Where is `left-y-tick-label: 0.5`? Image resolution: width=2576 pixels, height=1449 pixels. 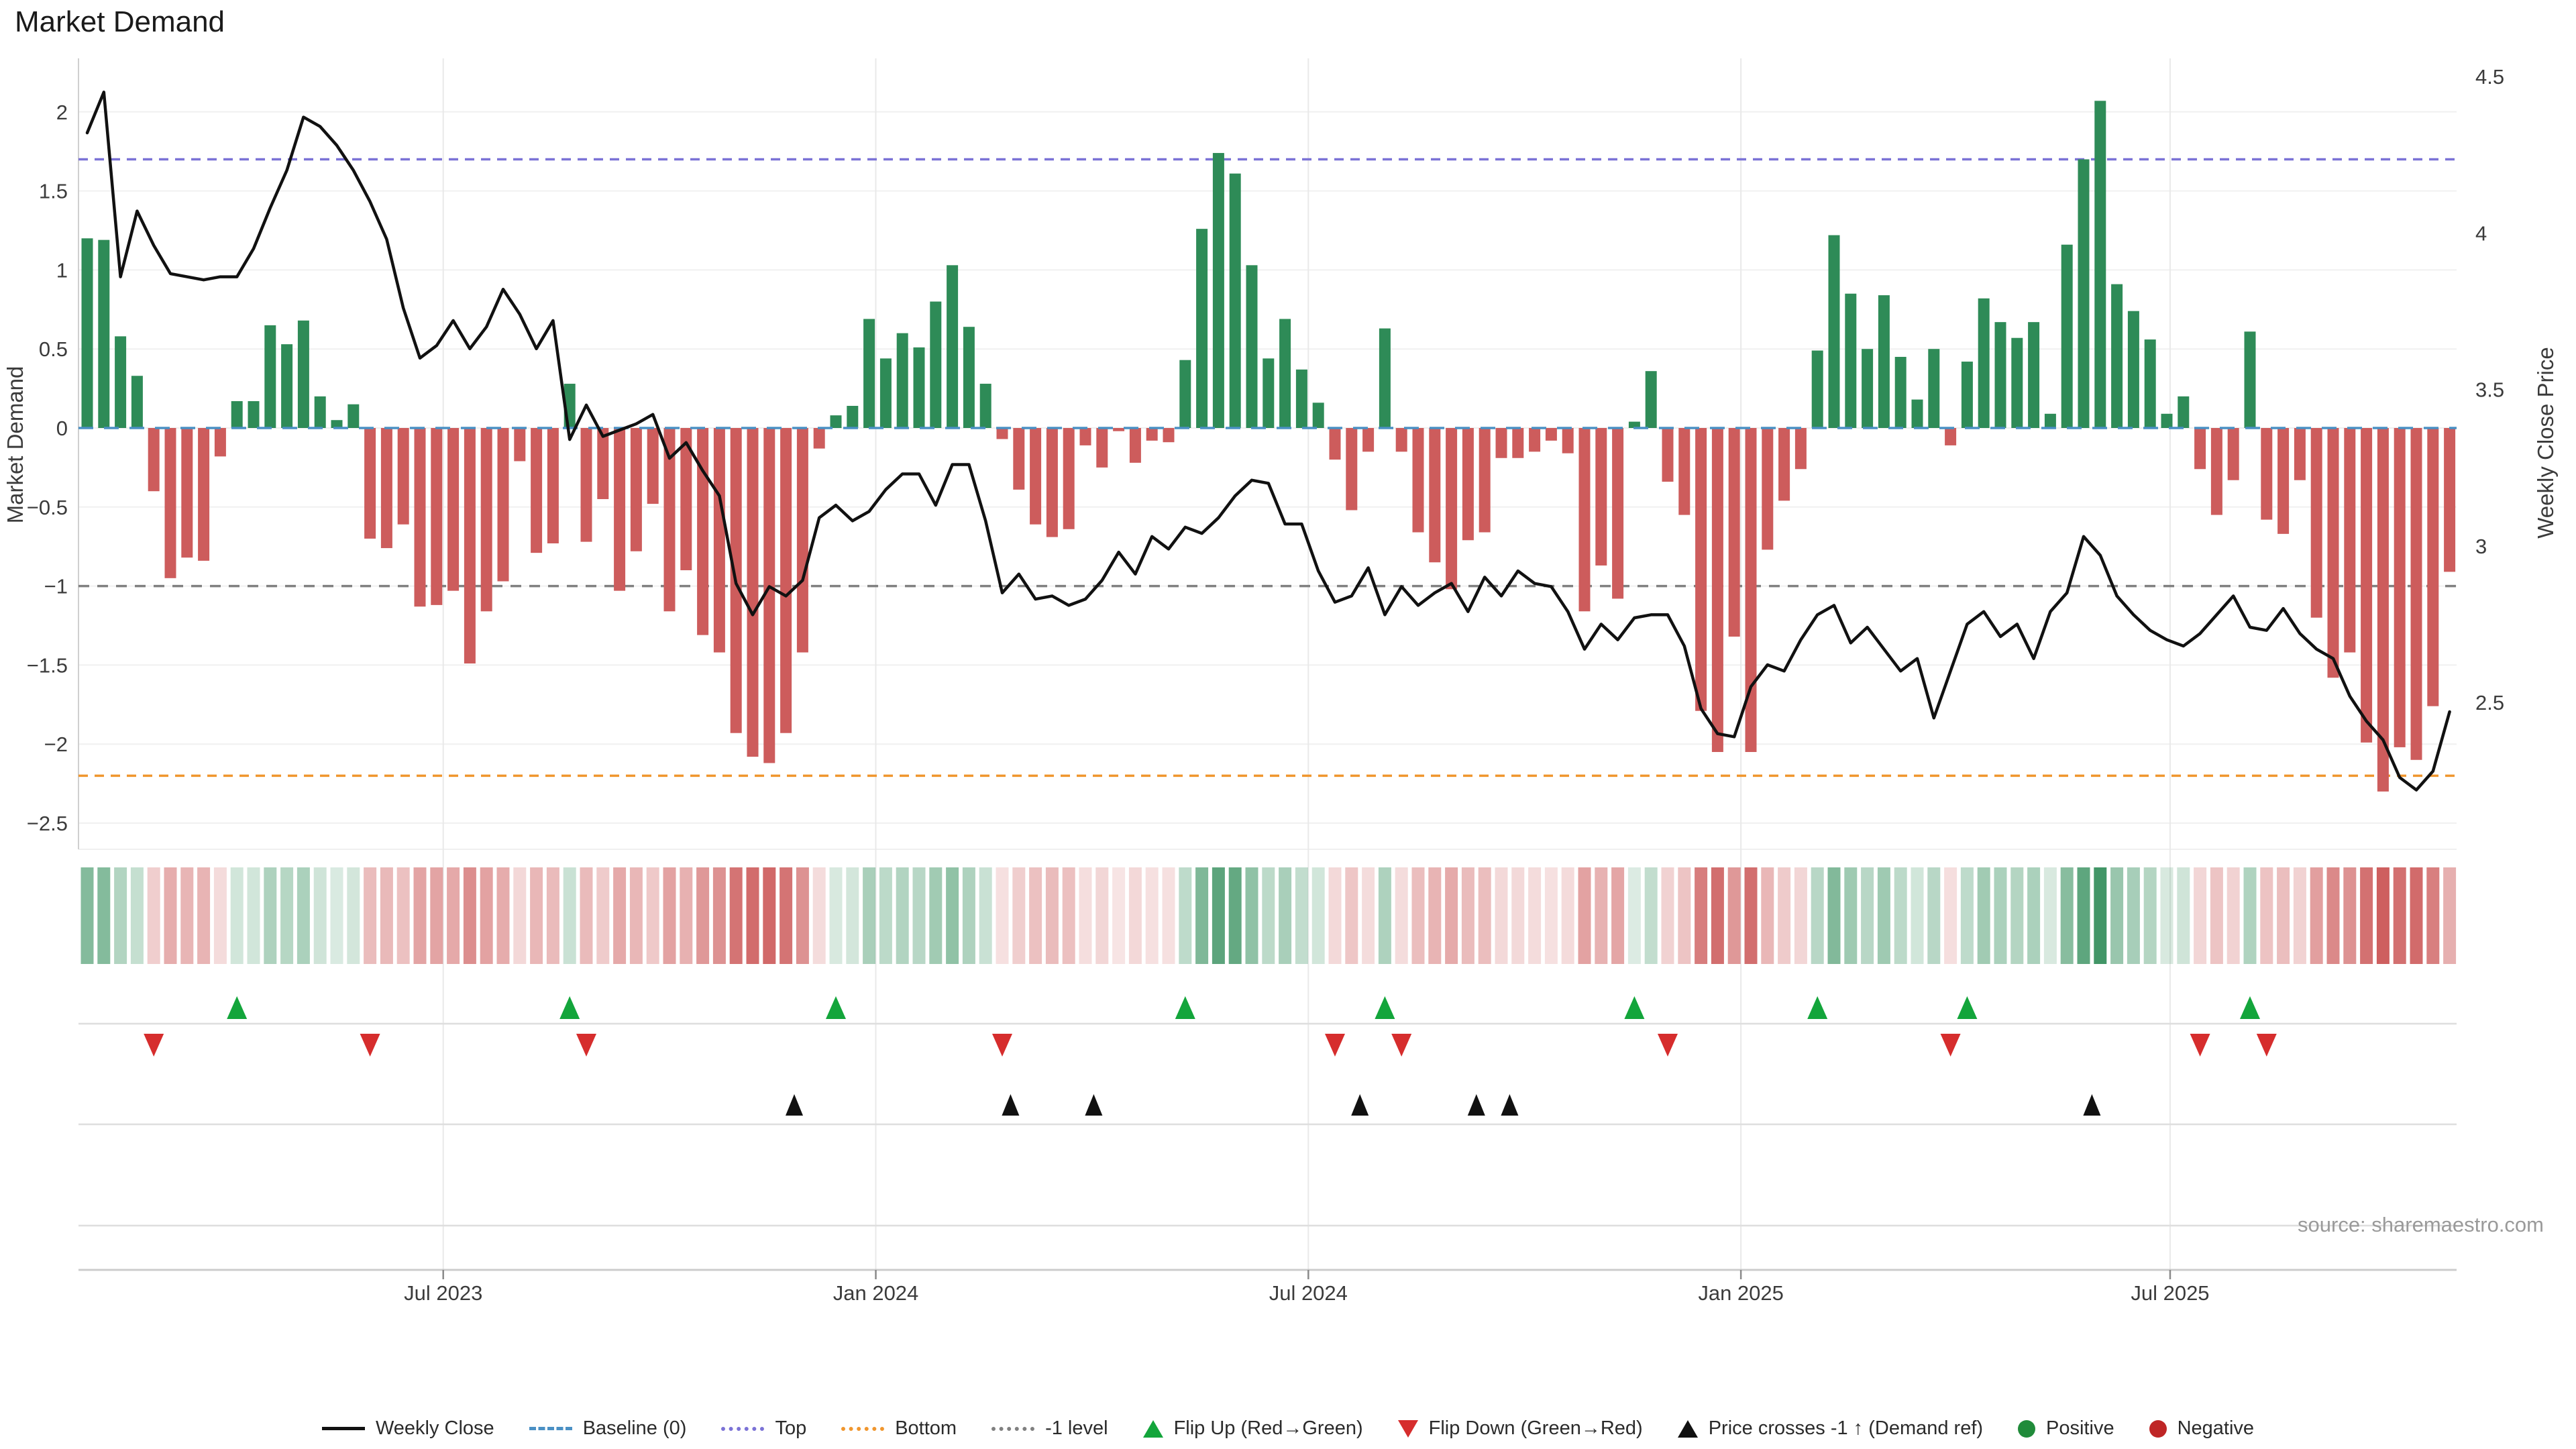
left-y-tick-label: 0.5 is located at coordinates (53, 349).